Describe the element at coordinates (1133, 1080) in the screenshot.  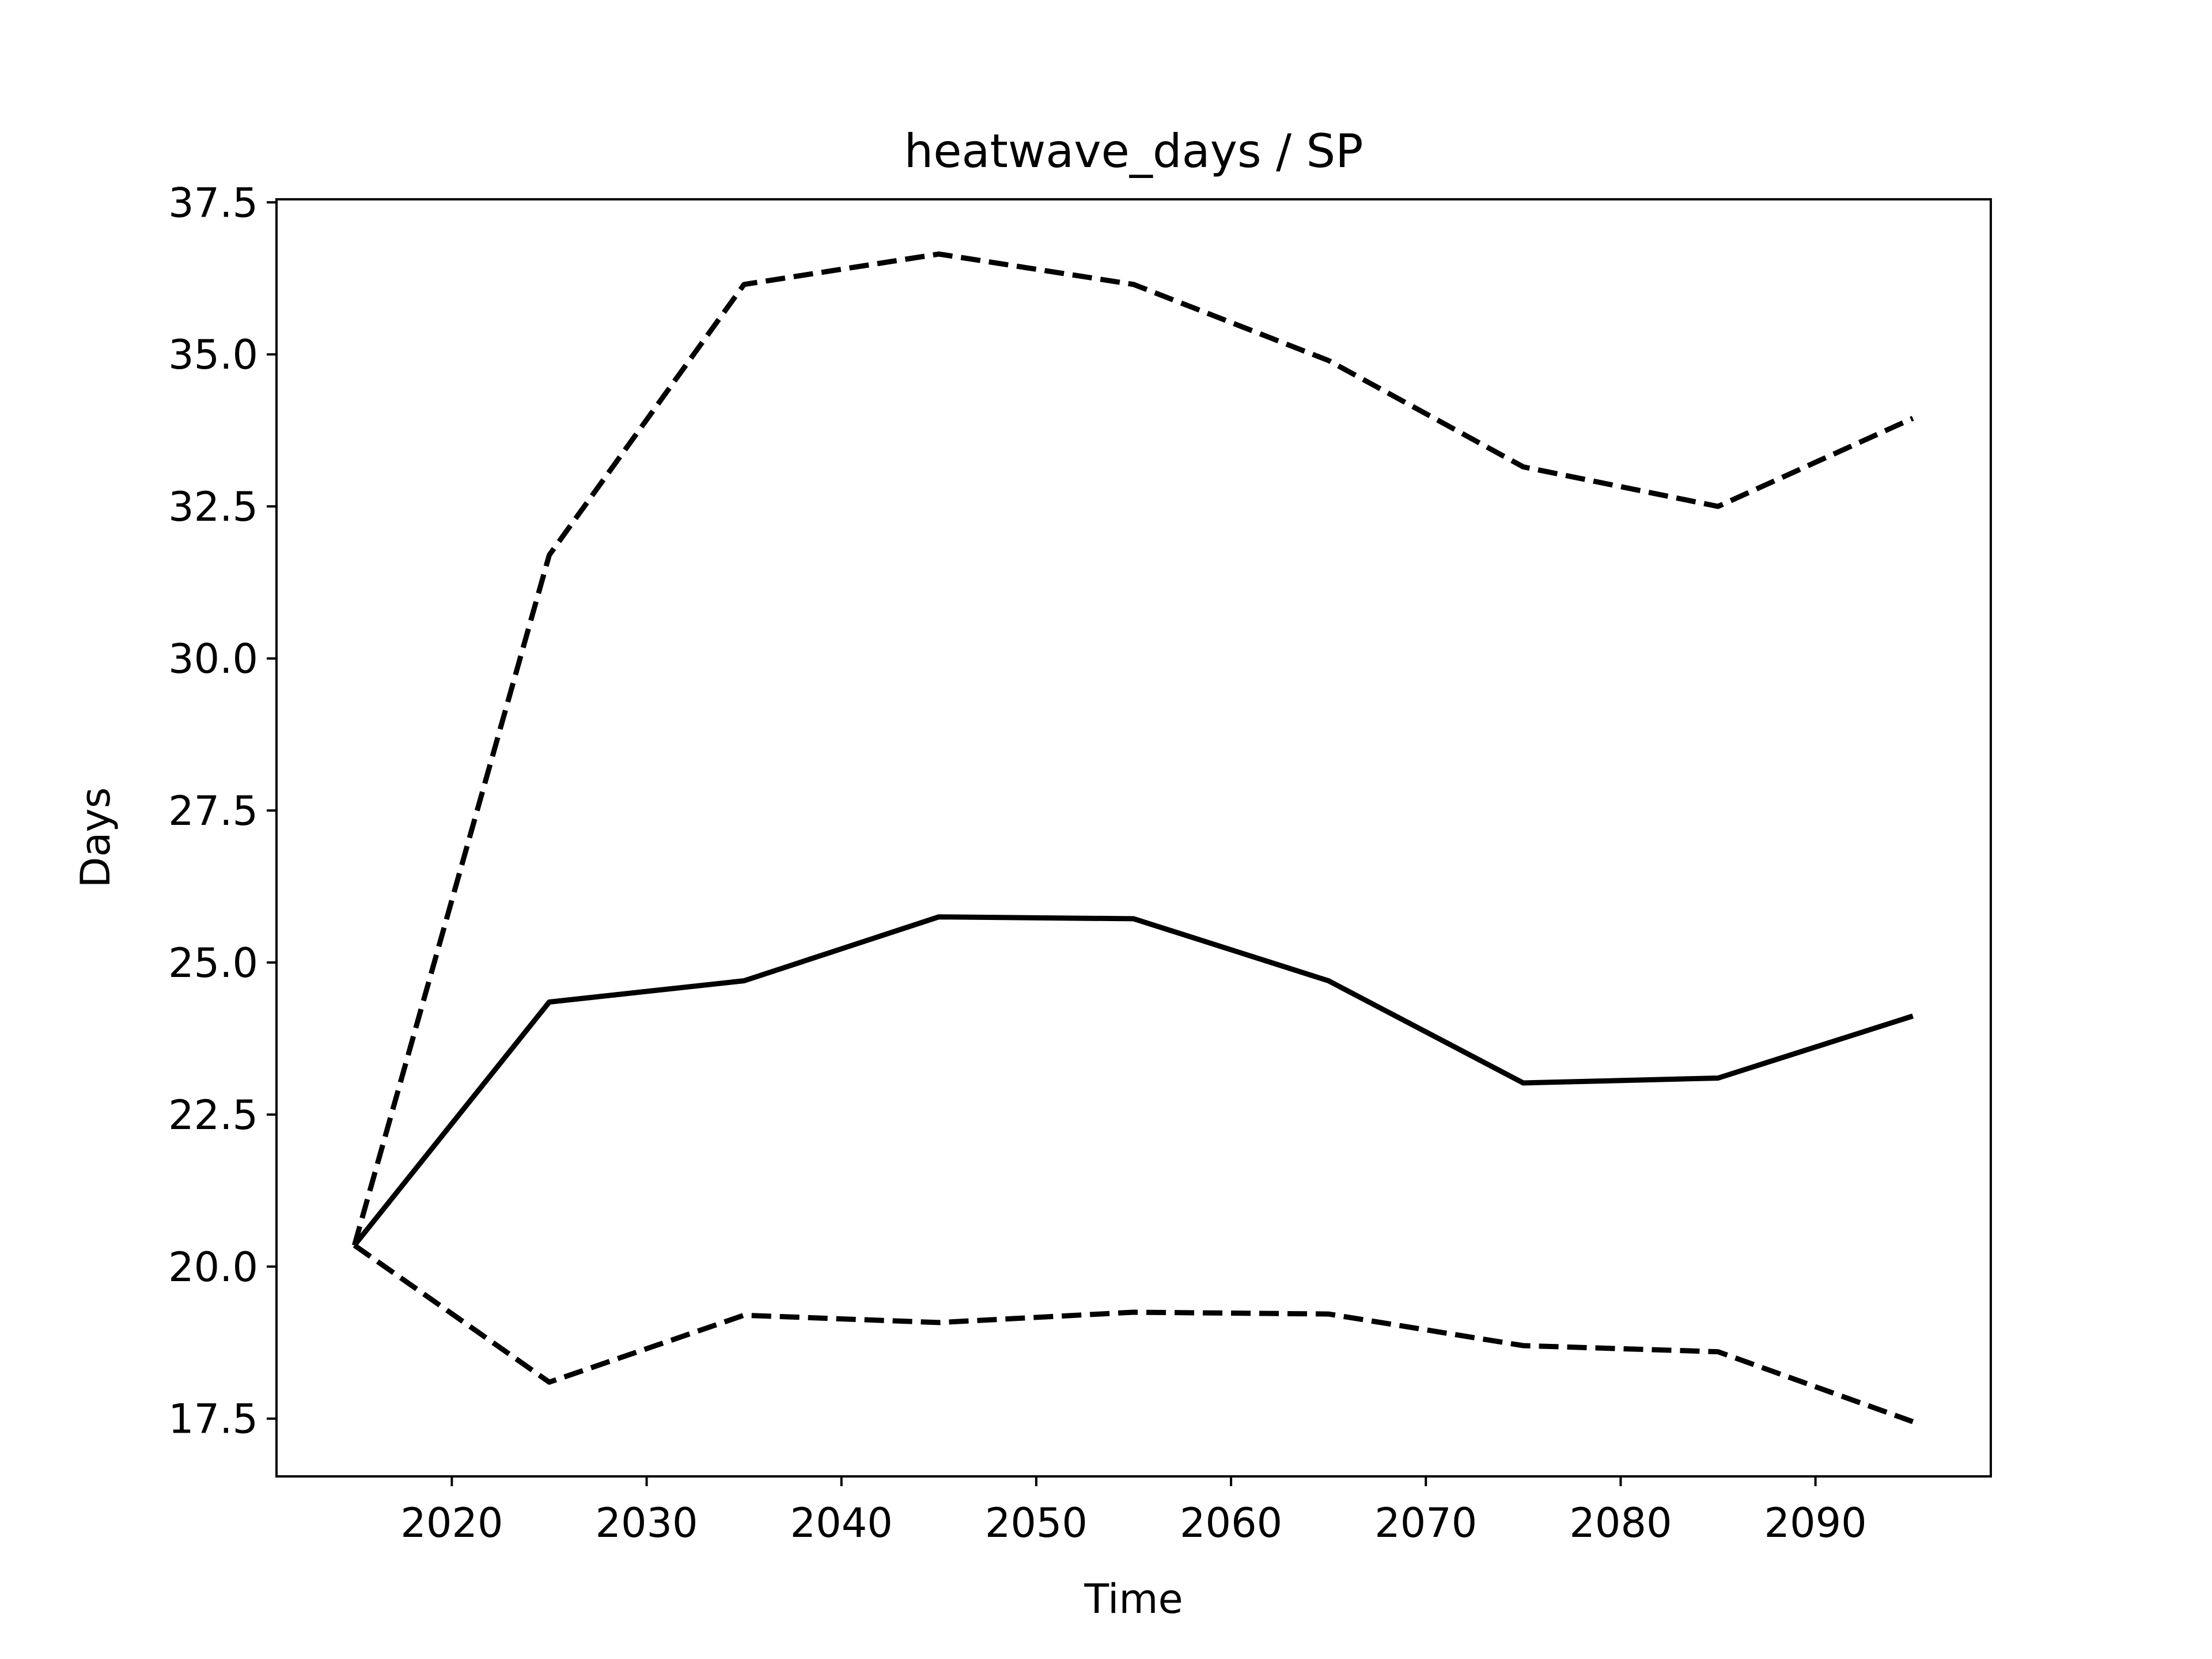
I see `series-line-2-solid` at that location.